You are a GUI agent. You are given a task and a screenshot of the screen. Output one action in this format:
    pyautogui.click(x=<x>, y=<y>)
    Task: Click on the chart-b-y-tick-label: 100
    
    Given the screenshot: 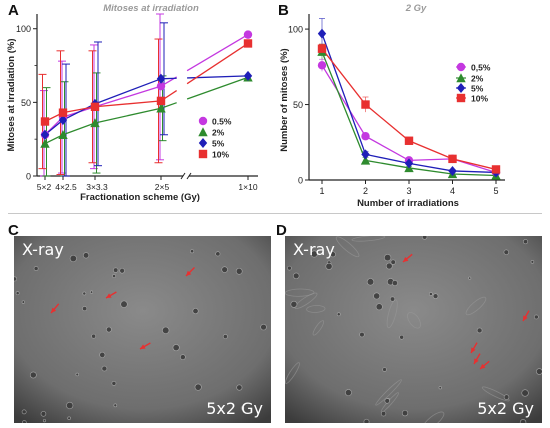 What is the action you would take?
    pyautogui.click(x=295, y=30)
    